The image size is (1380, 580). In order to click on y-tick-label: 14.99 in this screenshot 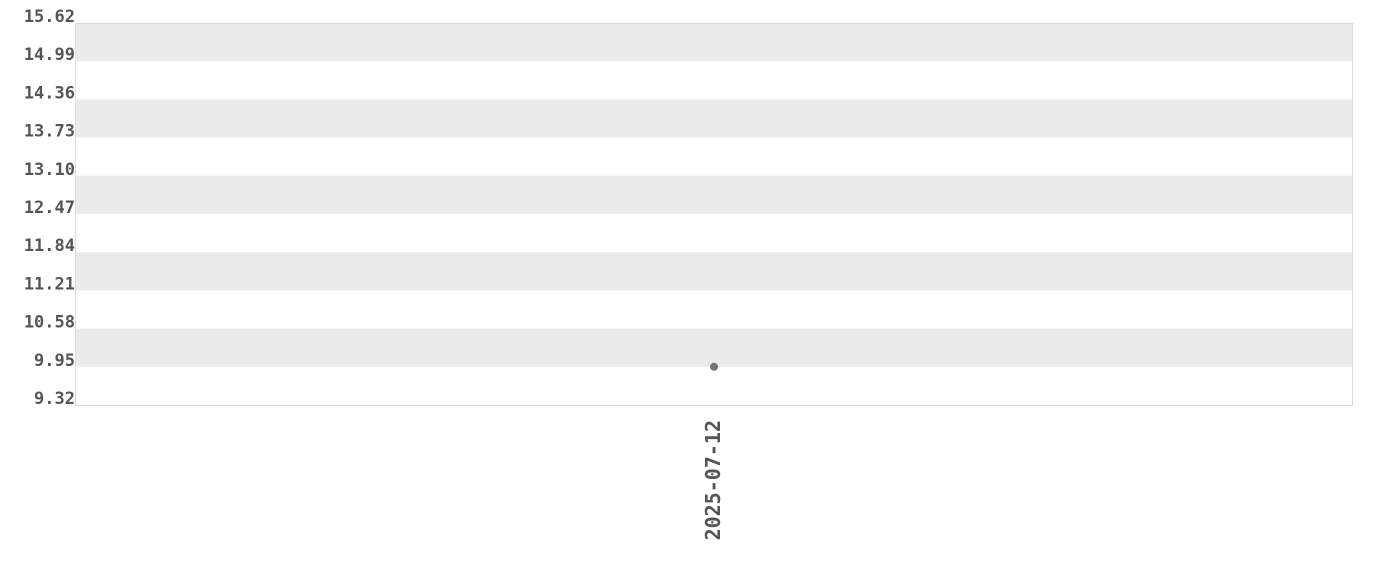, I will do `click(49, 55)`.